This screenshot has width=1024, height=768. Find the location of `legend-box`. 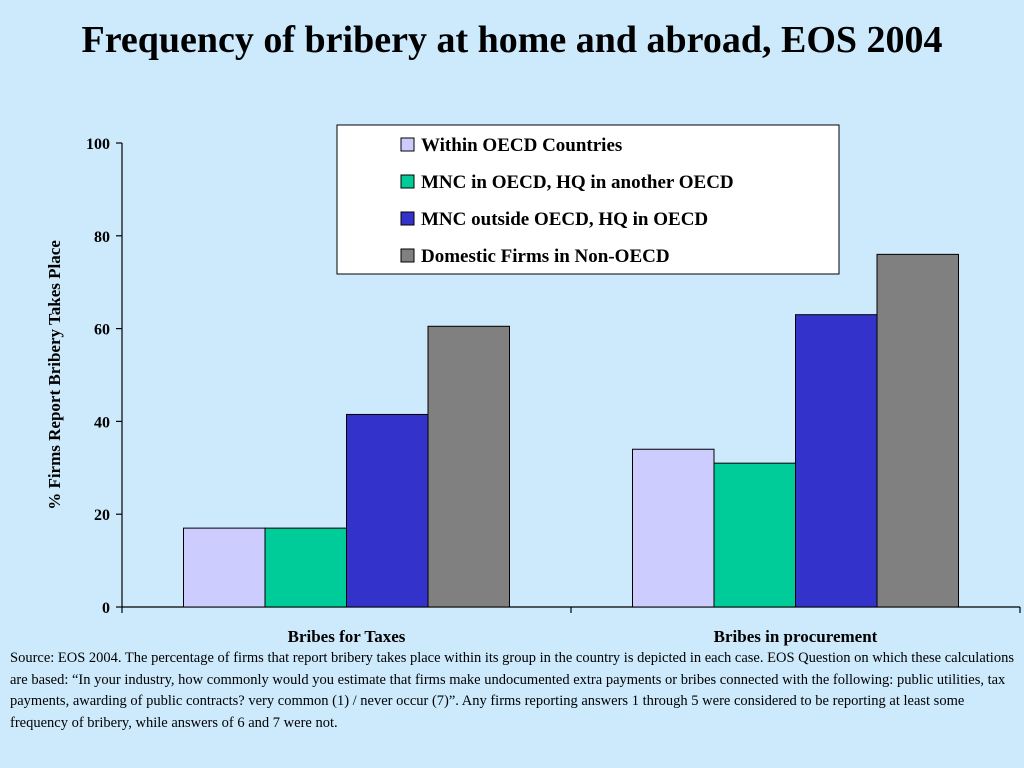

legend-box is located at coordinates (588, 199).